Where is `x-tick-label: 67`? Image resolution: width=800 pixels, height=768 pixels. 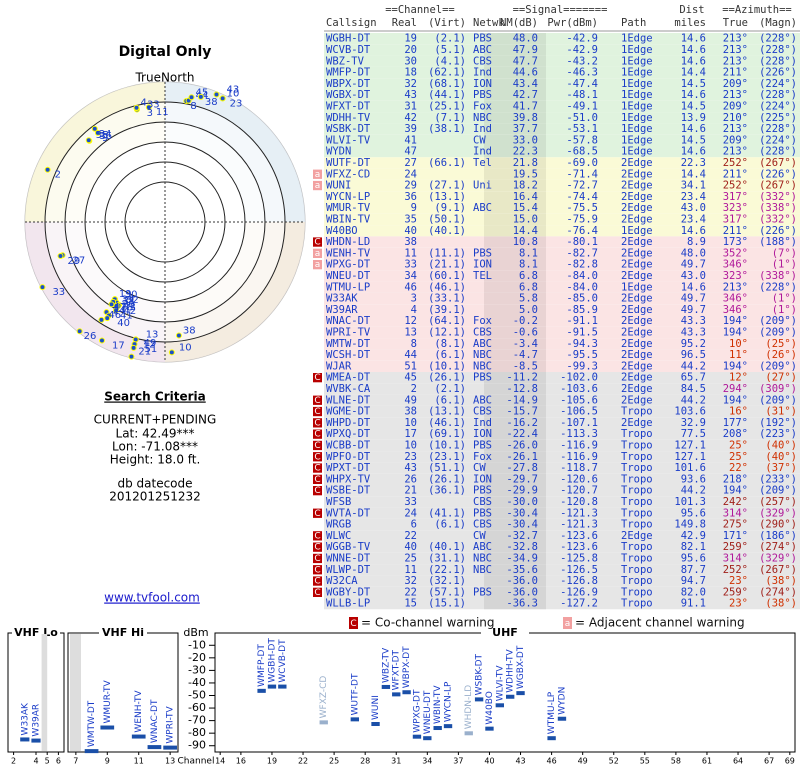 x-tick-label: 67 is located at coordinates (769, 761).